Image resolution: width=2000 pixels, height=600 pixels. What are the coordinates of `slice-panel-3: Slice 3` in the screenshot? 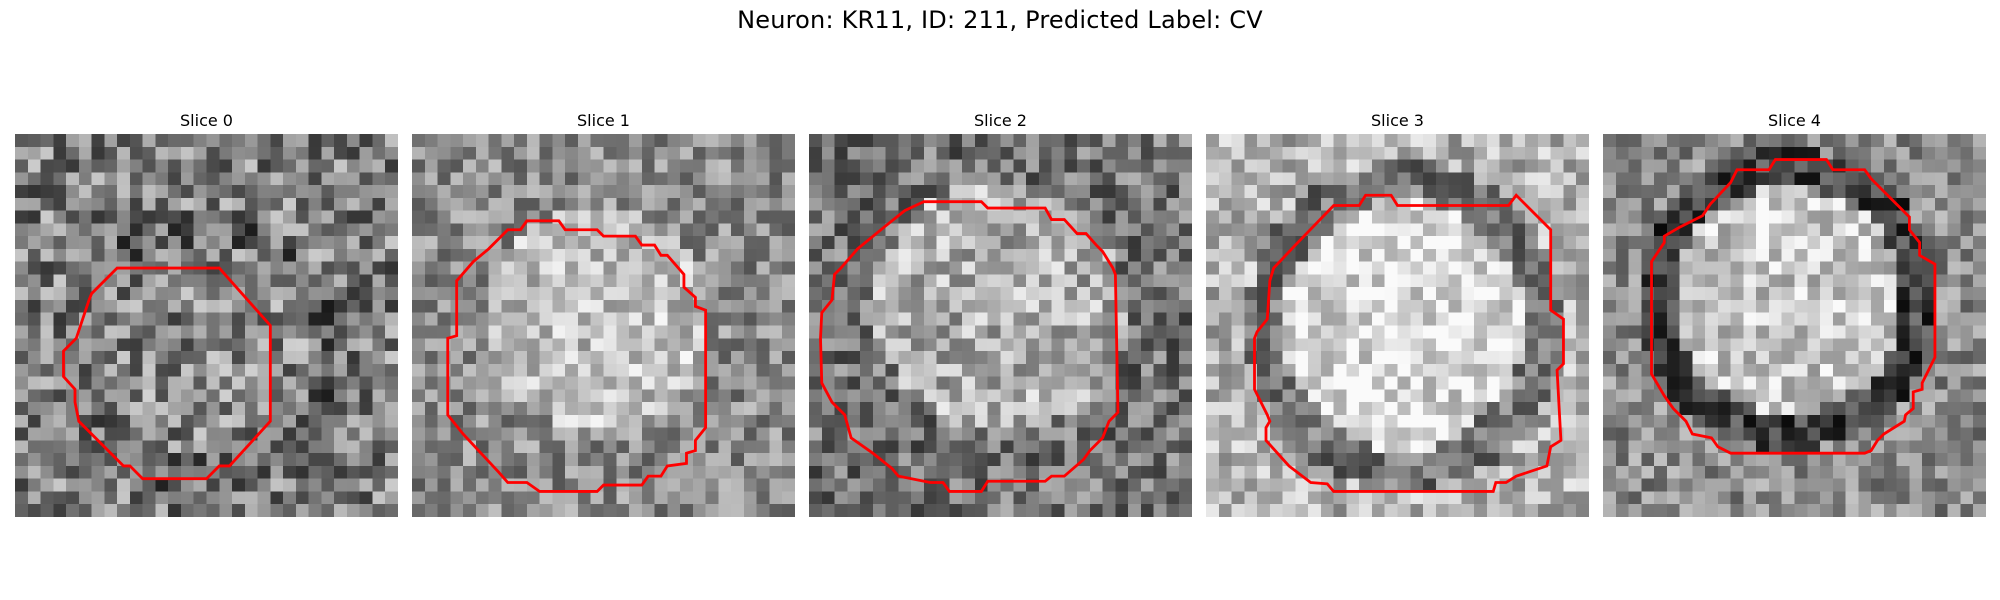 It's located at (1397, 312).